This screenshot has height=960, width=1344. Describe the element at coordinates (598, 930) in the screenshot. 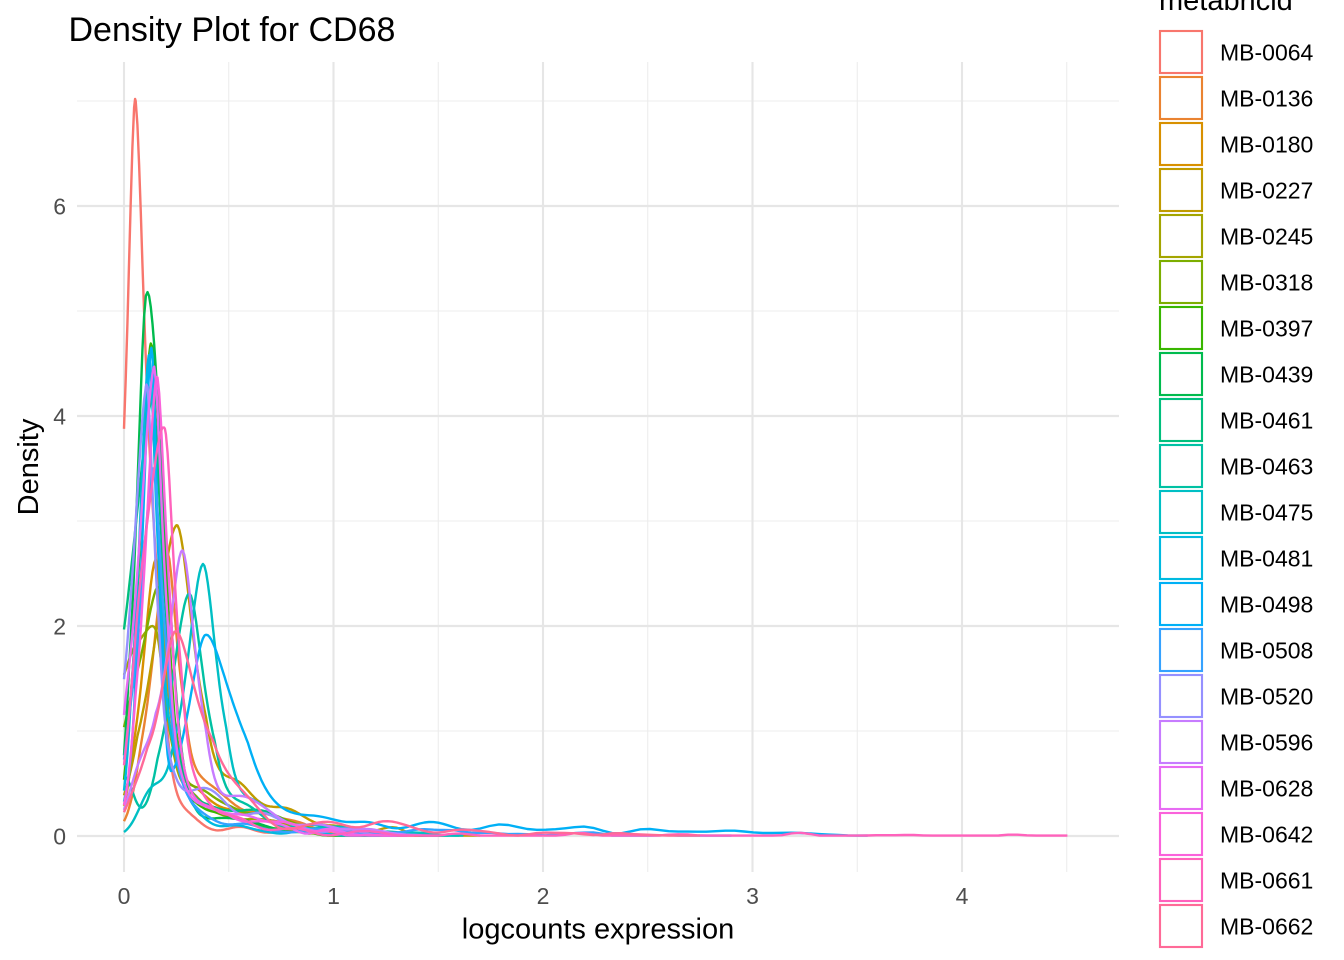

I see `svg-text: logcounts expression` at that location.